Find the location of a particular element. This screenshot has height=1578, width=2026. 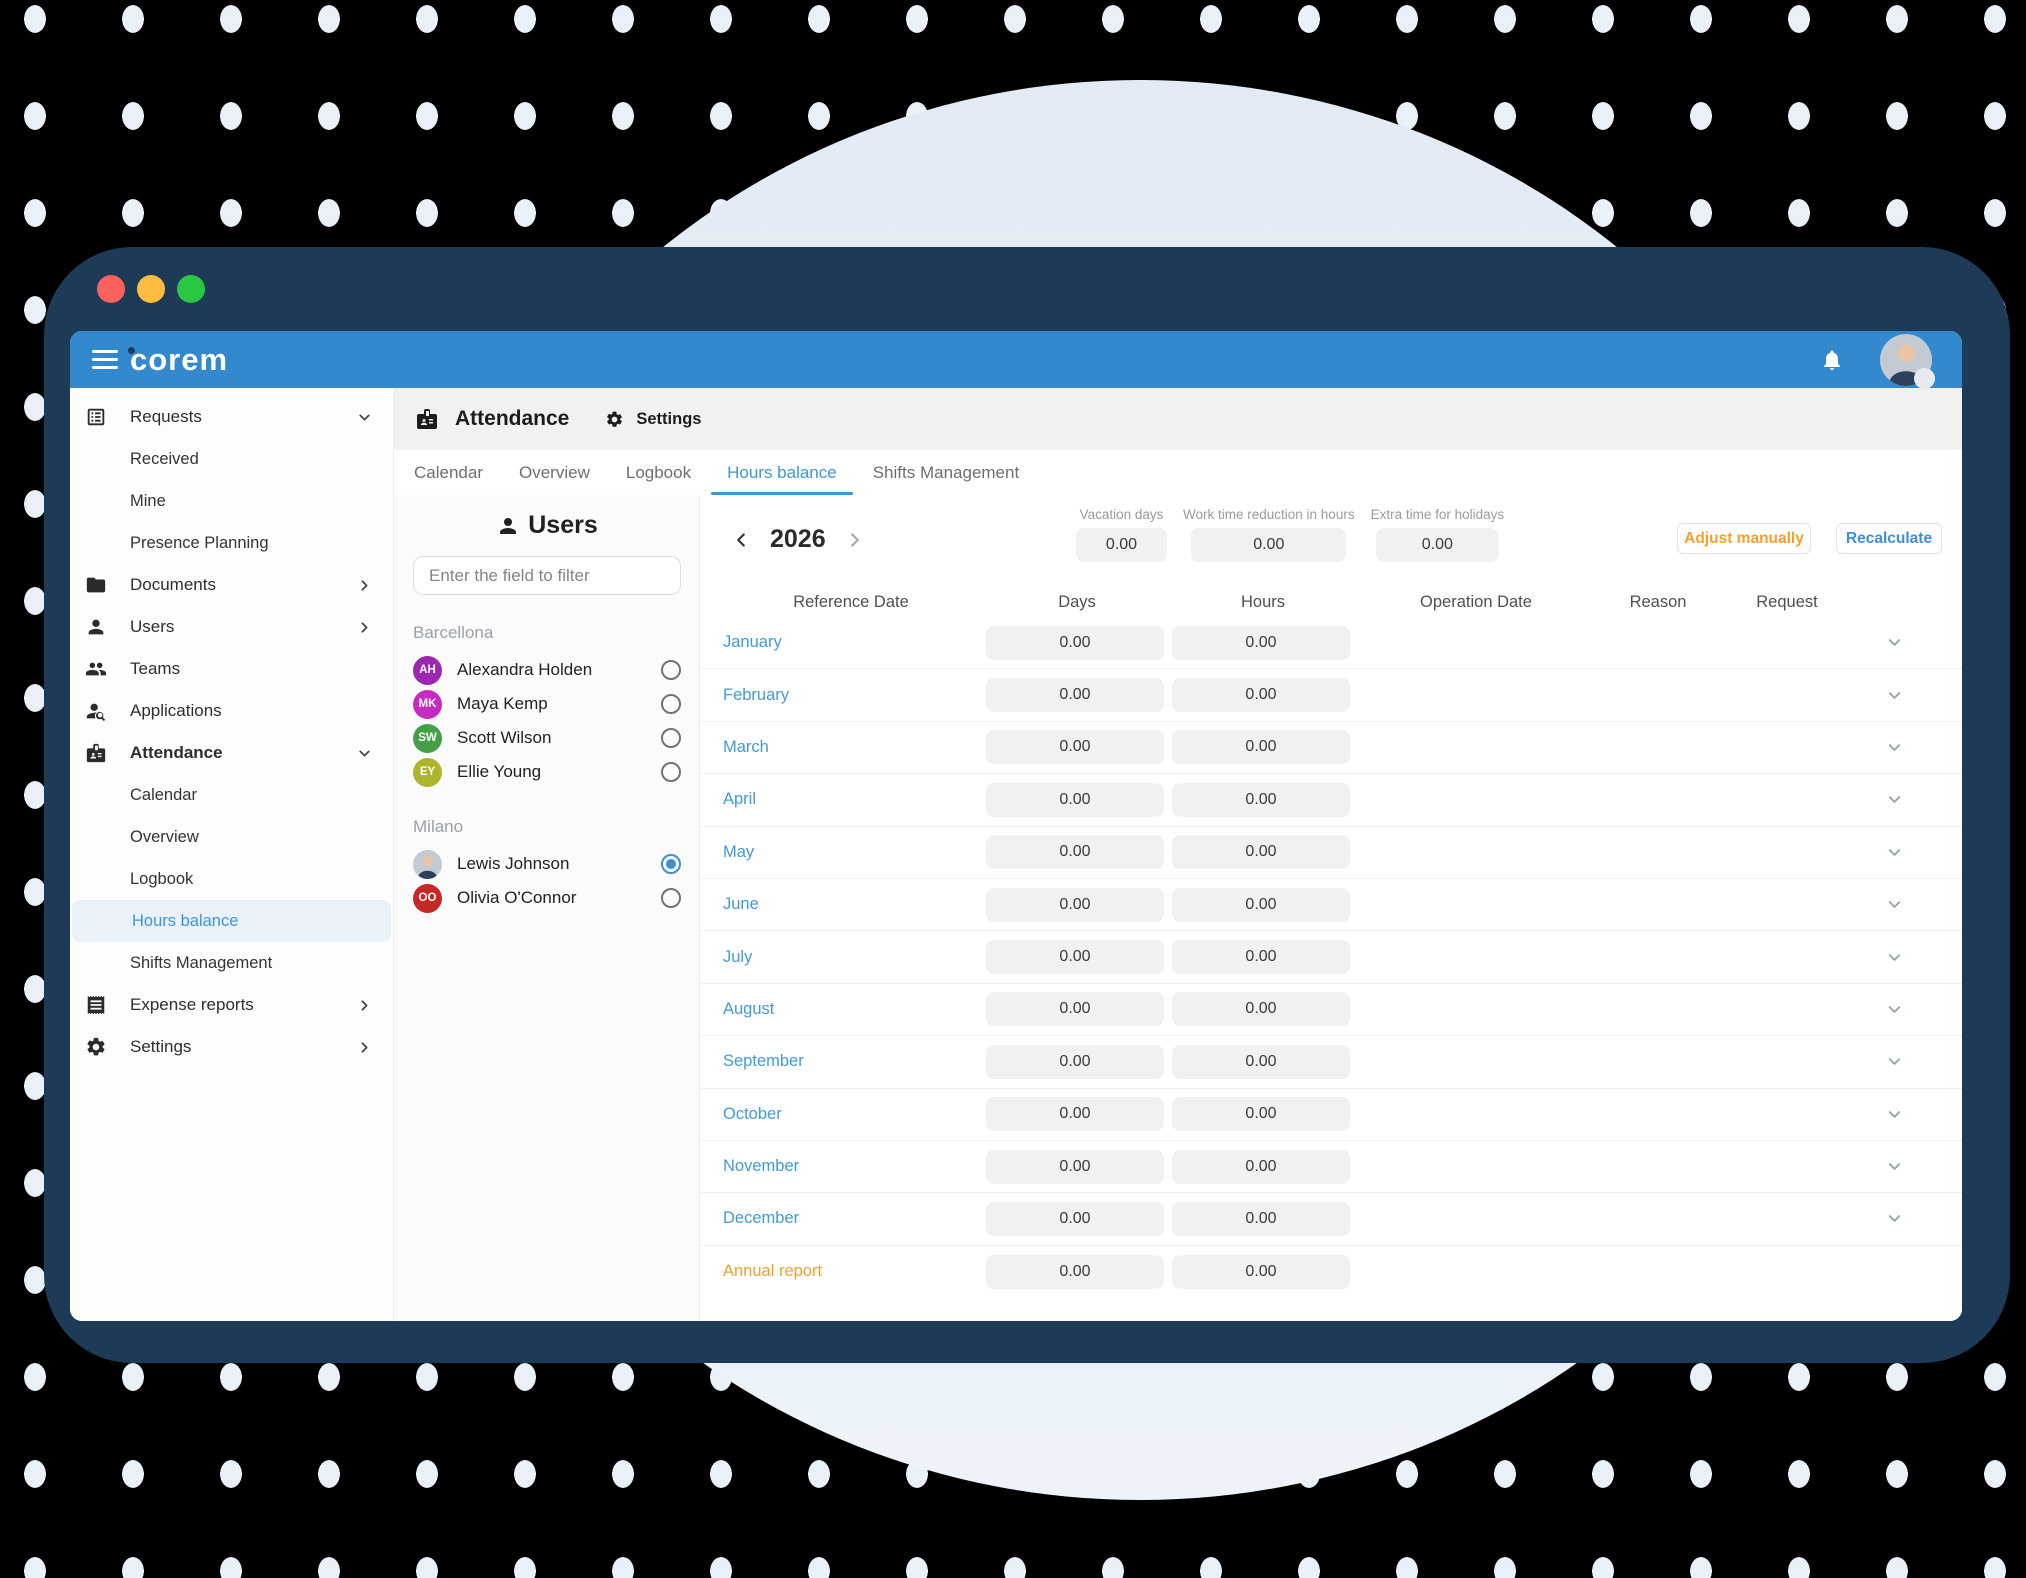

minimize-window-button is located at coordinates (151, 289).